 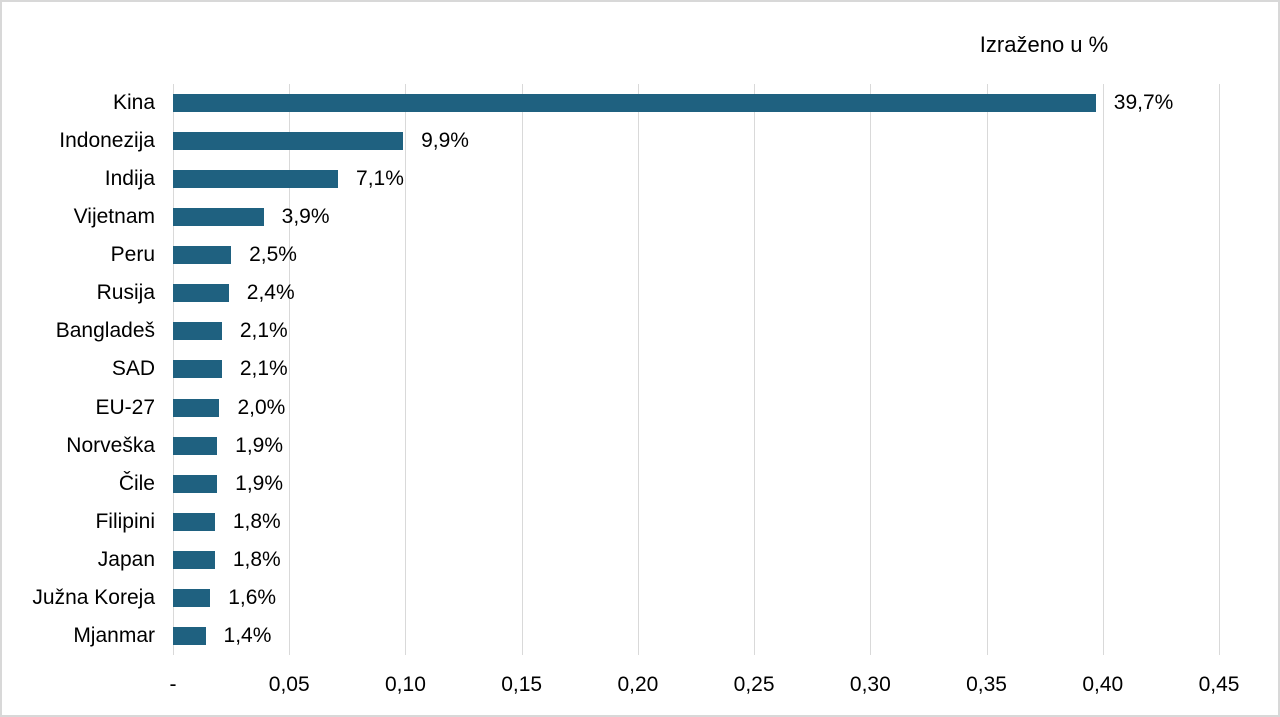 I want to click on value-label: 2,4%, so click(x=270, y=293).